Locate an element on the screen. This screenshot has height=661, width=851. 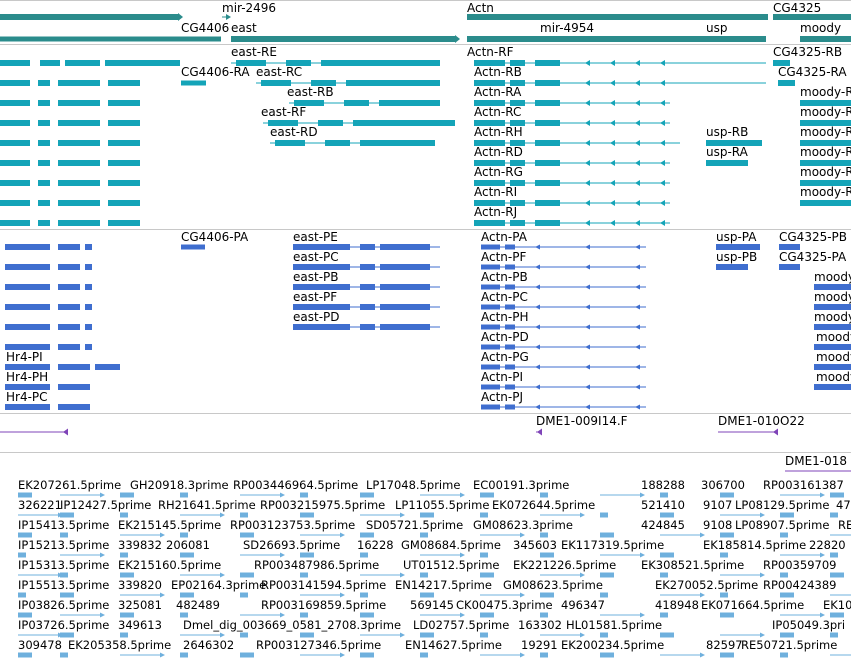
est-label: IP05049.3pri is located at coordinates (809, 625).